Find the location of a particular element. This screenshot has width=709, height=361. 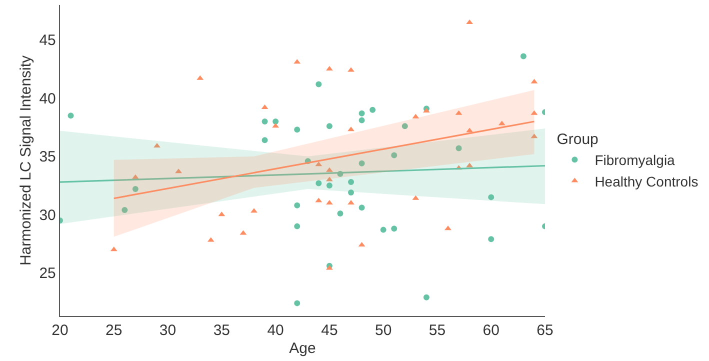

legend-title: Group is located at coordinates (577, 139).